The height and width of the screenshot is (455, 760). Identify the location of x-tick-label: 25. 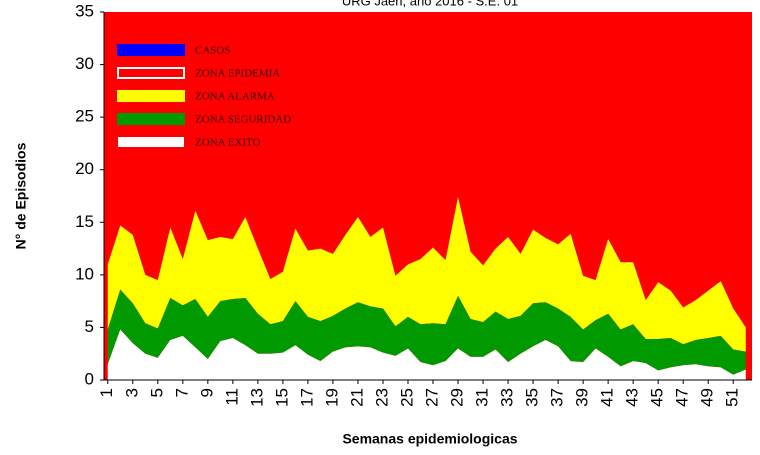
(406, 397).